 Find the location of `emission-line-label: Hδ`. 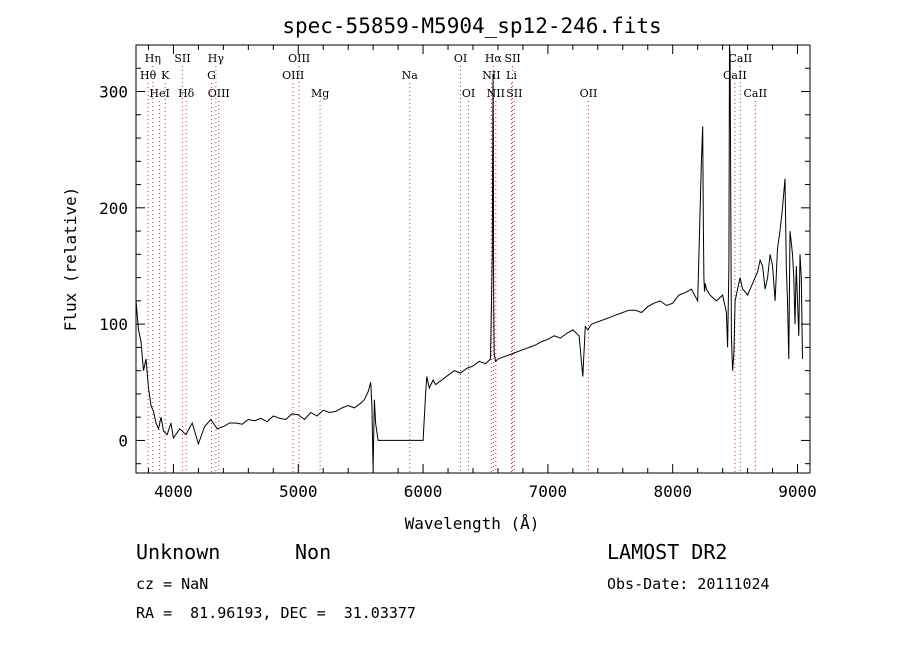

emission-line-label: Hδ is located at coordinates (186, 93).